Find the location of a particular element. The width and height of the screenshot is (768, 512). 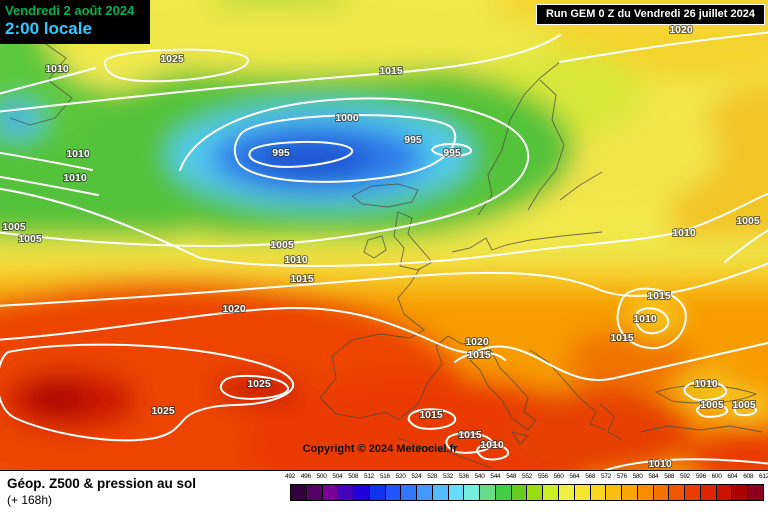

scale-value: 504 is located at coordinates (337, 476).